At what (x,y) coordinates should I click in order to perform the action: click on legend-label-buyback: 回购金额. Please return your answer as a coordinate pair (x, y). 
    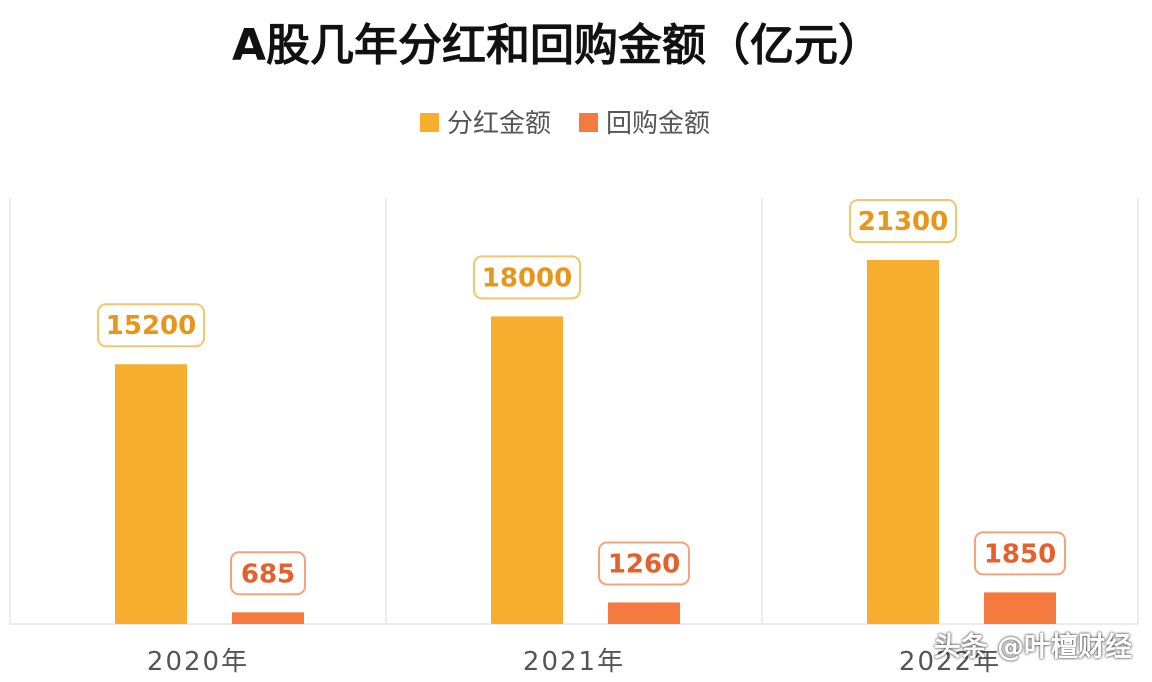
    Looking at the image, I should click on (658, 124).